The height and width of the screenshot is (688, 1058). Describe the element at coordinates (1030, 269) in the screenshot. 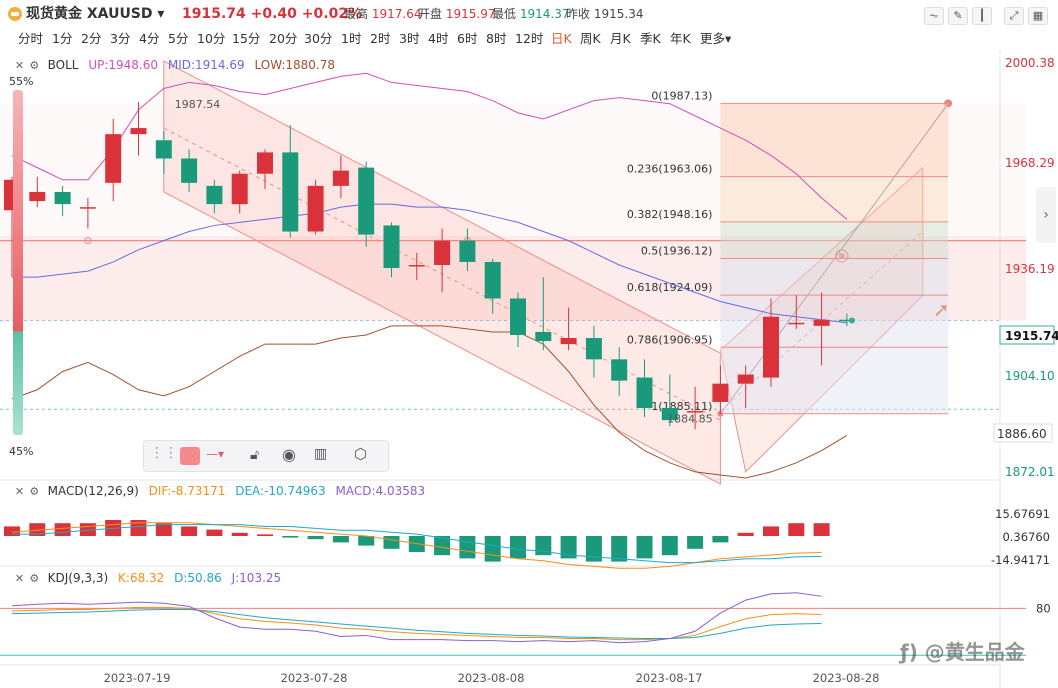

I see `price-tick: 1936.19` at that location.